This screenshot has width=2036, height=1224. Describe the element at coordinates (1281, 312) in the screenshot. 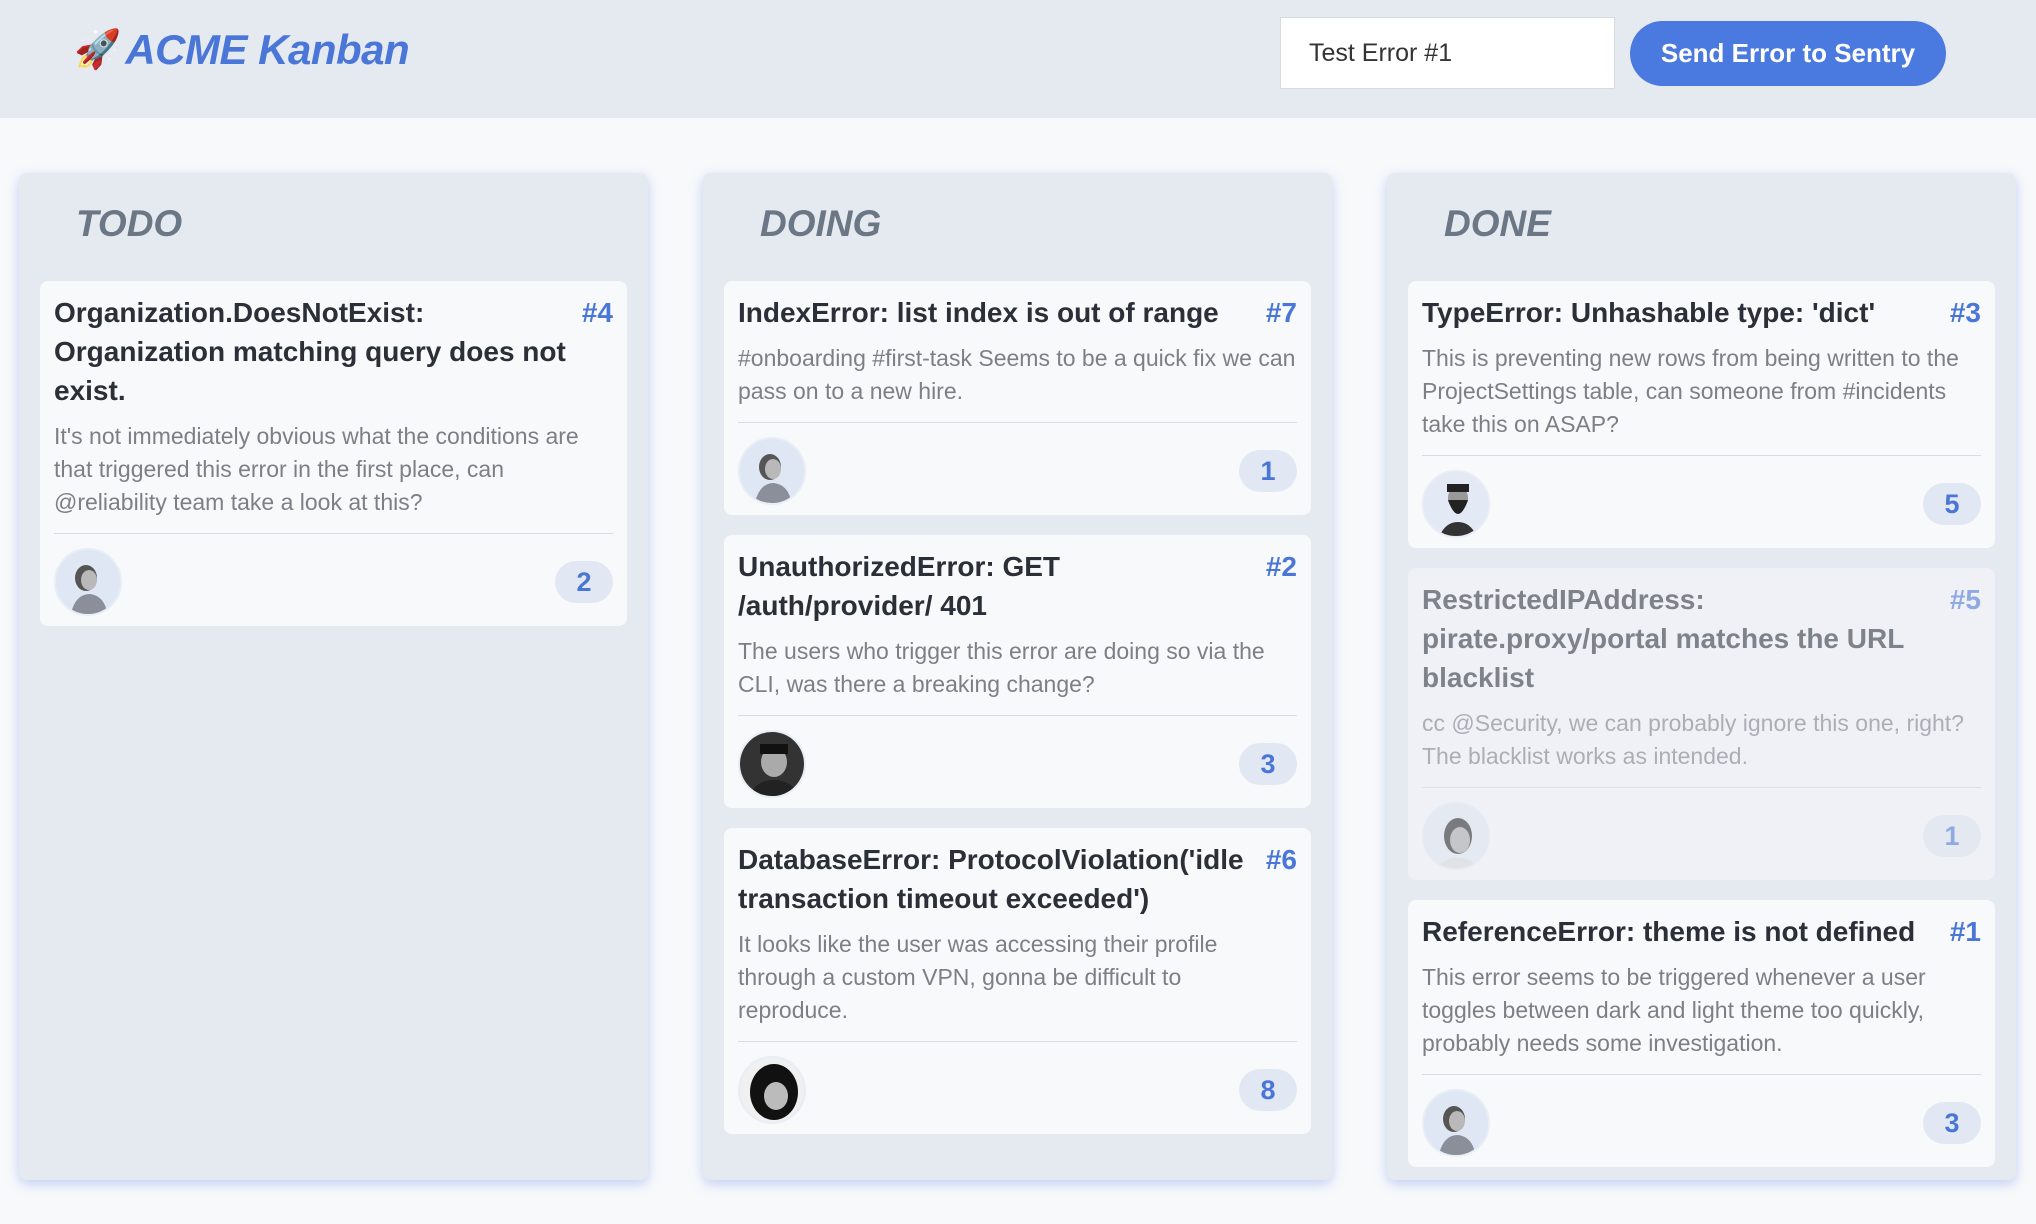

I see `issue-number: #7` at that location.